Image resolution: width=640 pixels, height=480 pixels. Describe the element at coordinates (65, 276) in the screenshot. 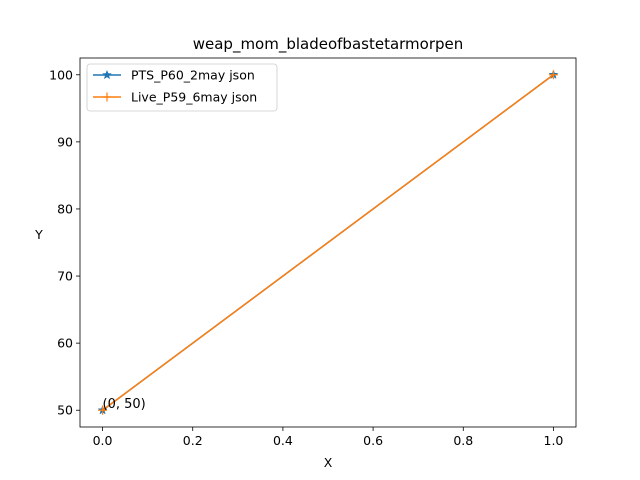

I see `y-tick-label: 70` at that location.